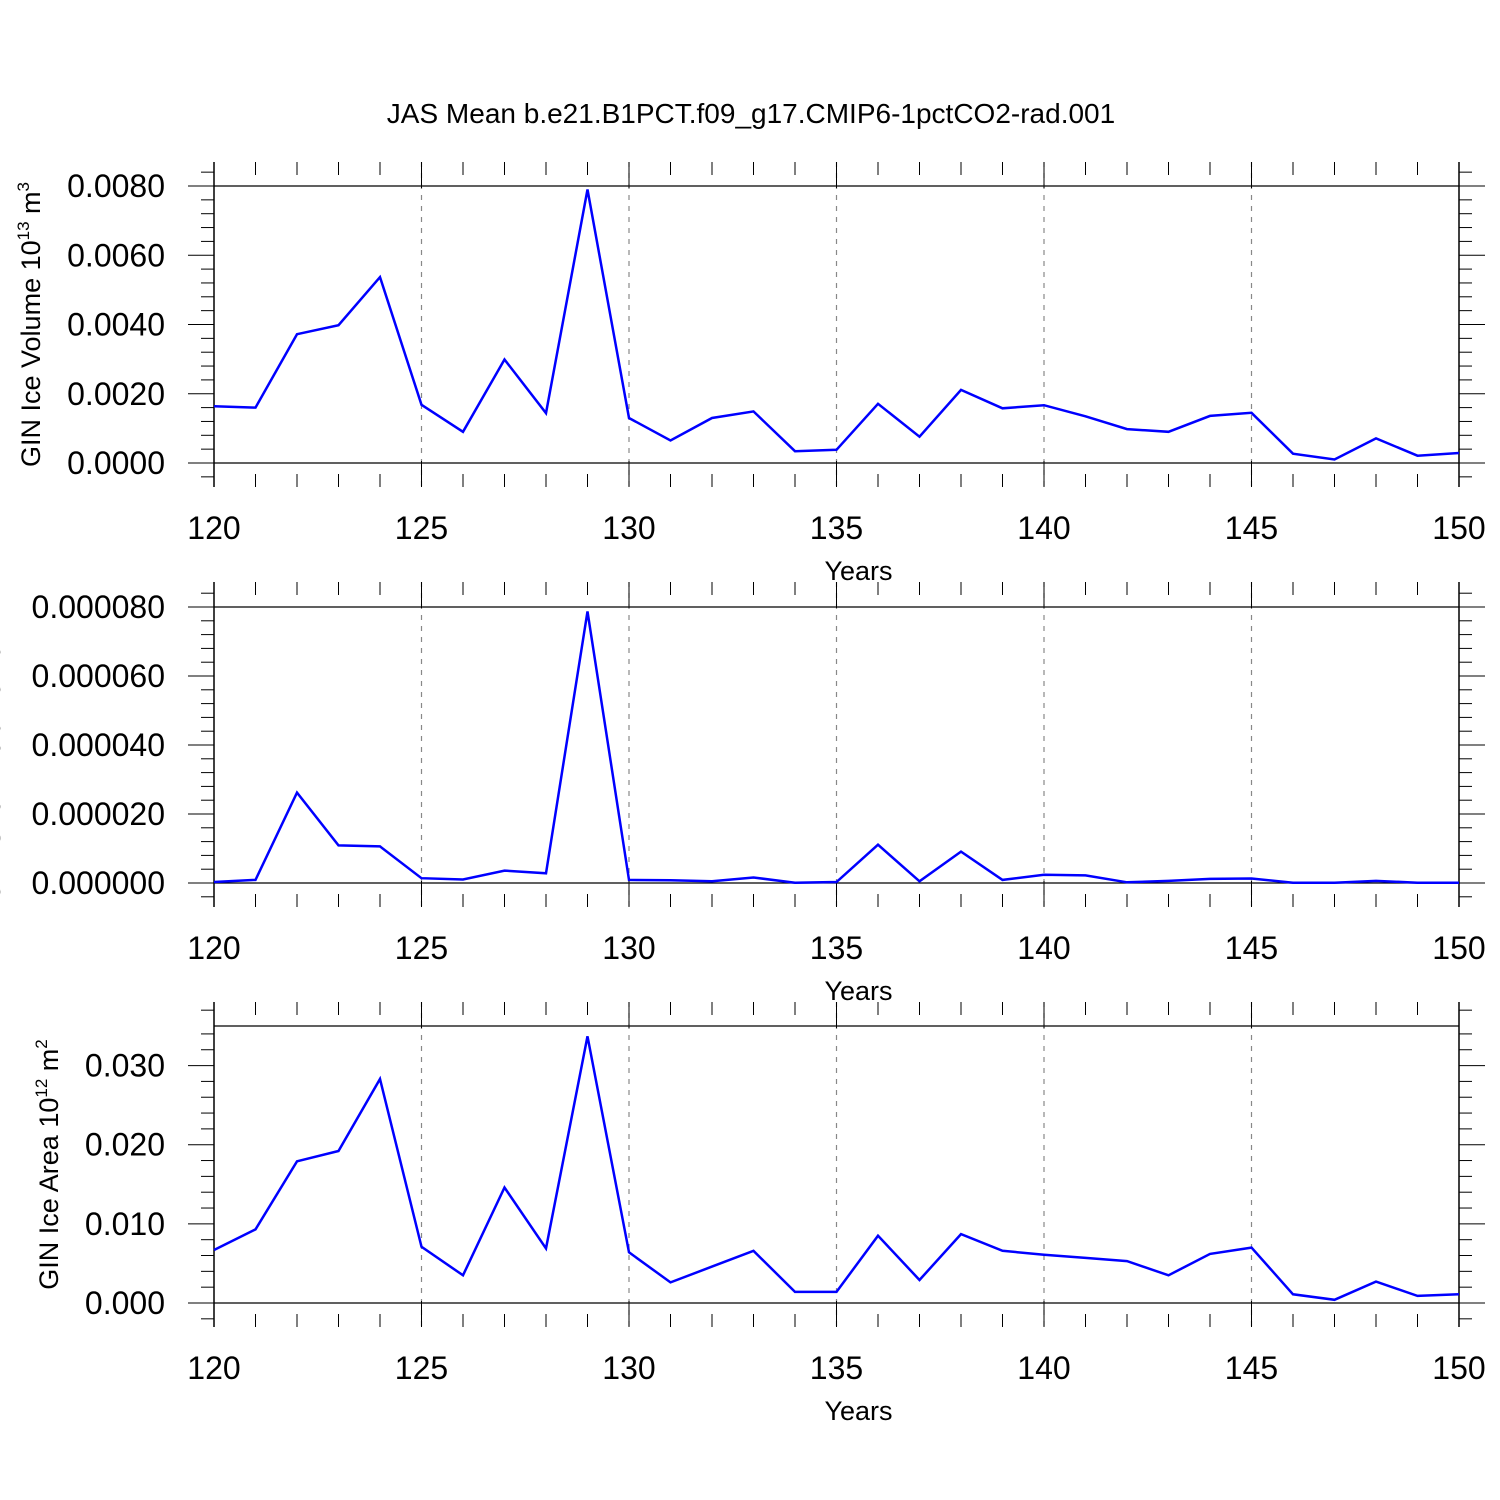 The height and width of the screenshot is (1500, 1500). What do you see at coordinates (125, 1303) in the screenshot?
I see `y-tick-label: 0.000` at bounding box center [125, 1303].